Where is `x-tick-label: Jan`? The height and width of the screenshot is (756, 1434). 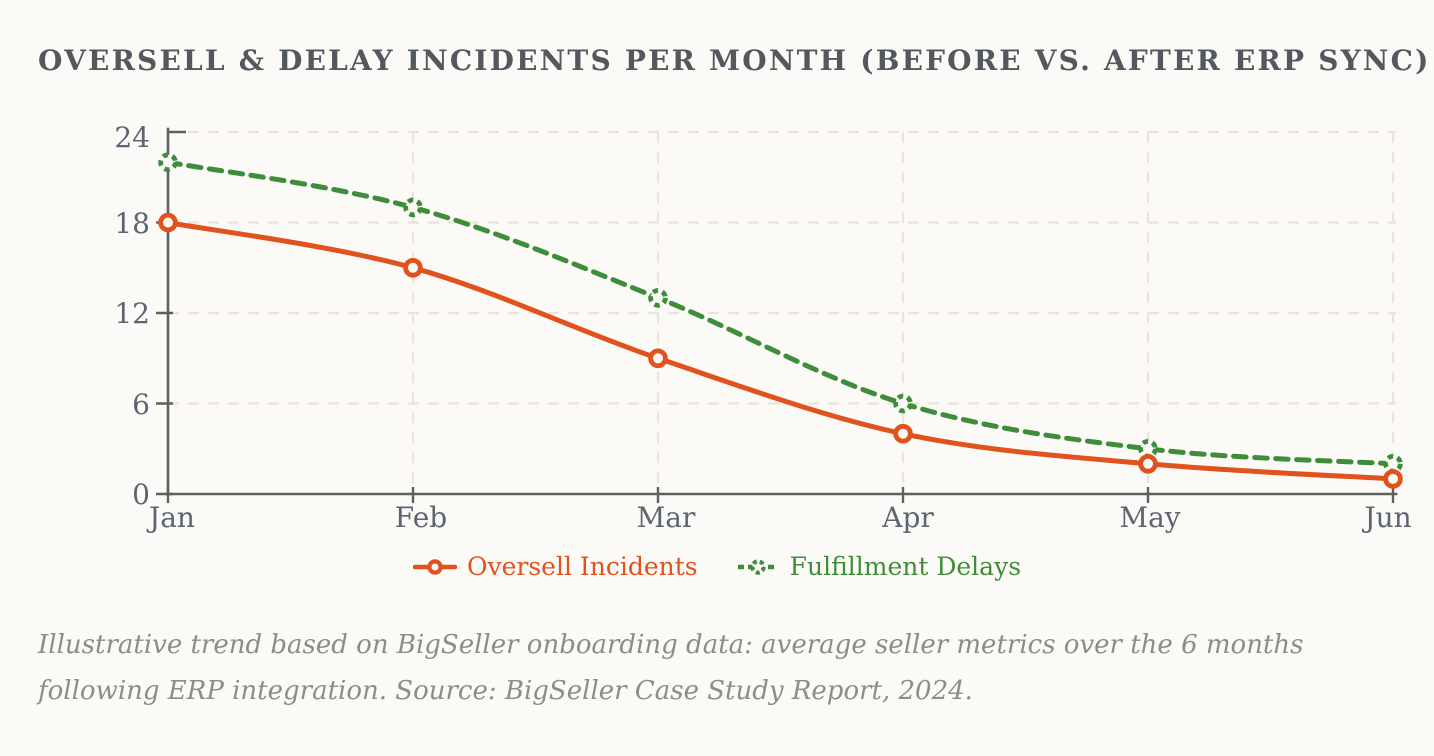 x-tick-label: Jan is located at coordinates (170, 517).